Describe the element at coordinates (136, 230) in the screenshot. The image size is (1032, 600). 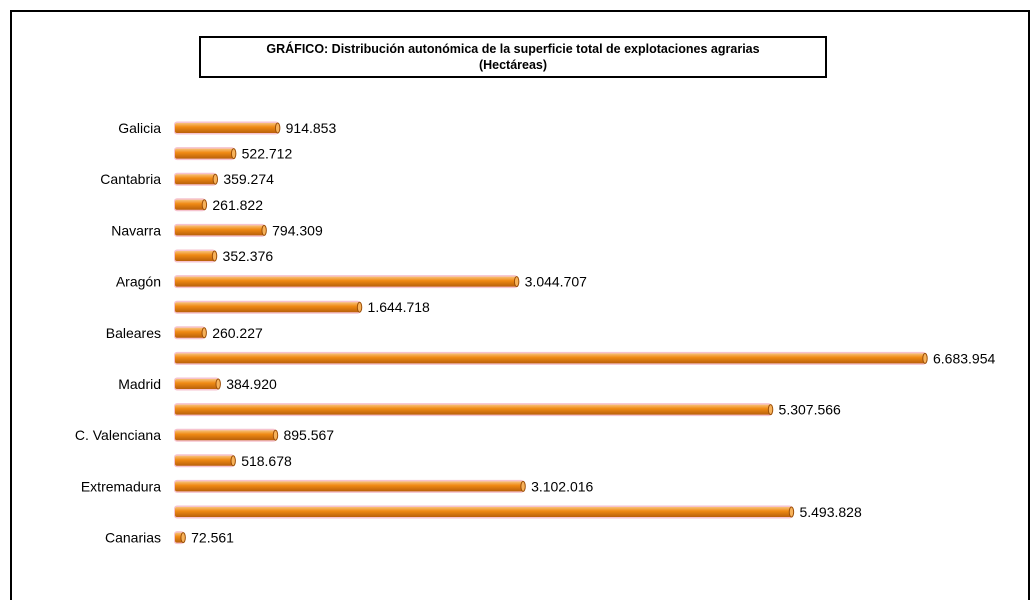
I see `category-label: Navarra` at that location.